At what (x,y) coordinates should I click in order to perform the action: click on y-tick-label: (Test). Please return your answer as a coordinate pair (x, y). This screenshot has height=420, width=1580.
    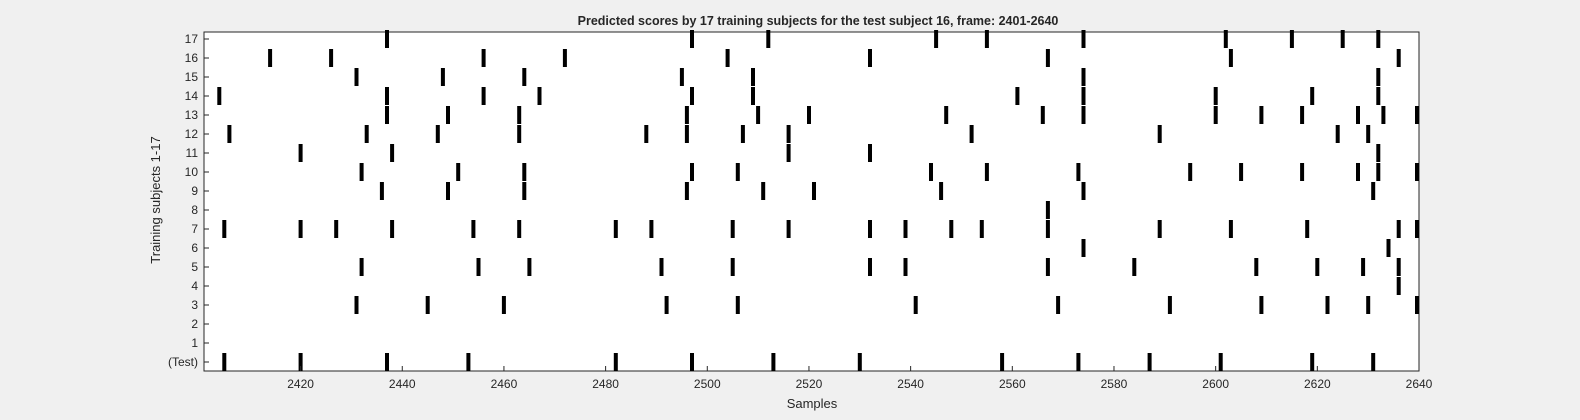
    Looking at the image, I should click on (183, 362).